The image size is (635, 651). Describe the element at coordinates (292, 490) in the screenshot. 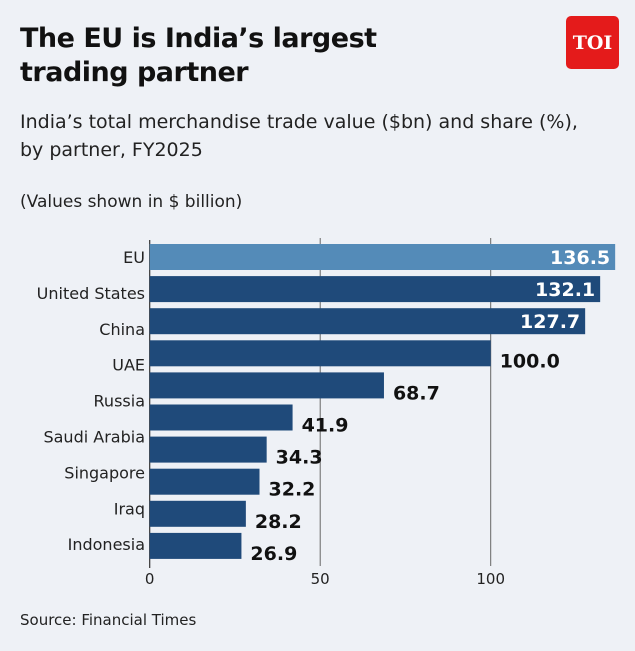

I see `value-label: 32.2` at that location.